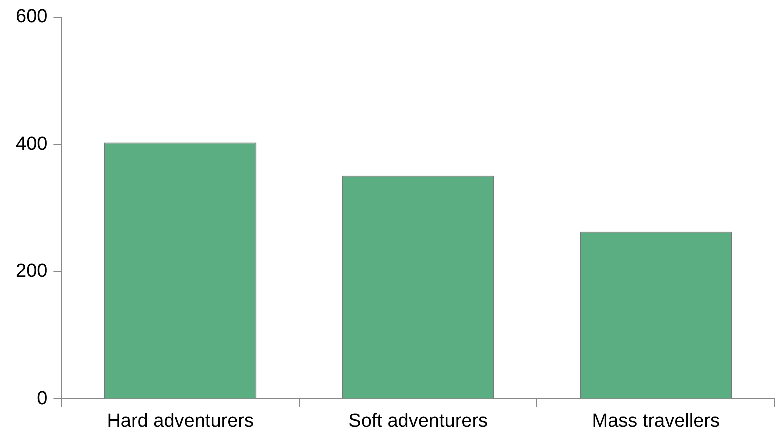 This screenshot has width=777, height=444. Describe the element at coordinates (32, 144) in the screenshot. I see `y-tick-label: 400` at that location.